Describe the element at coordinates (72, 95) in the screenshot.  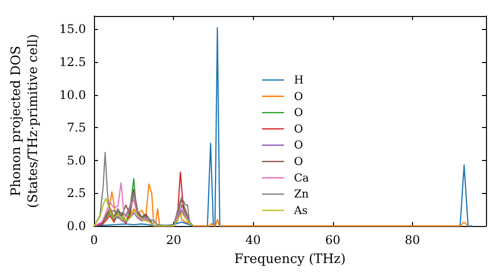
I see `y-tick-label: 10.0` at that location.